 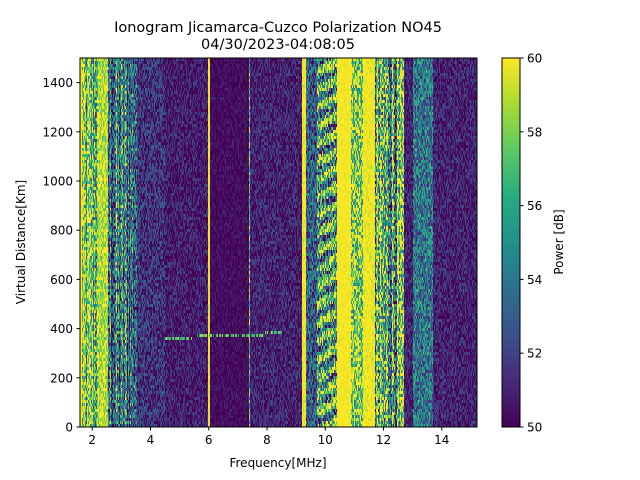 I want to click on y-tick-label: 0, so click(x=69, y=428).